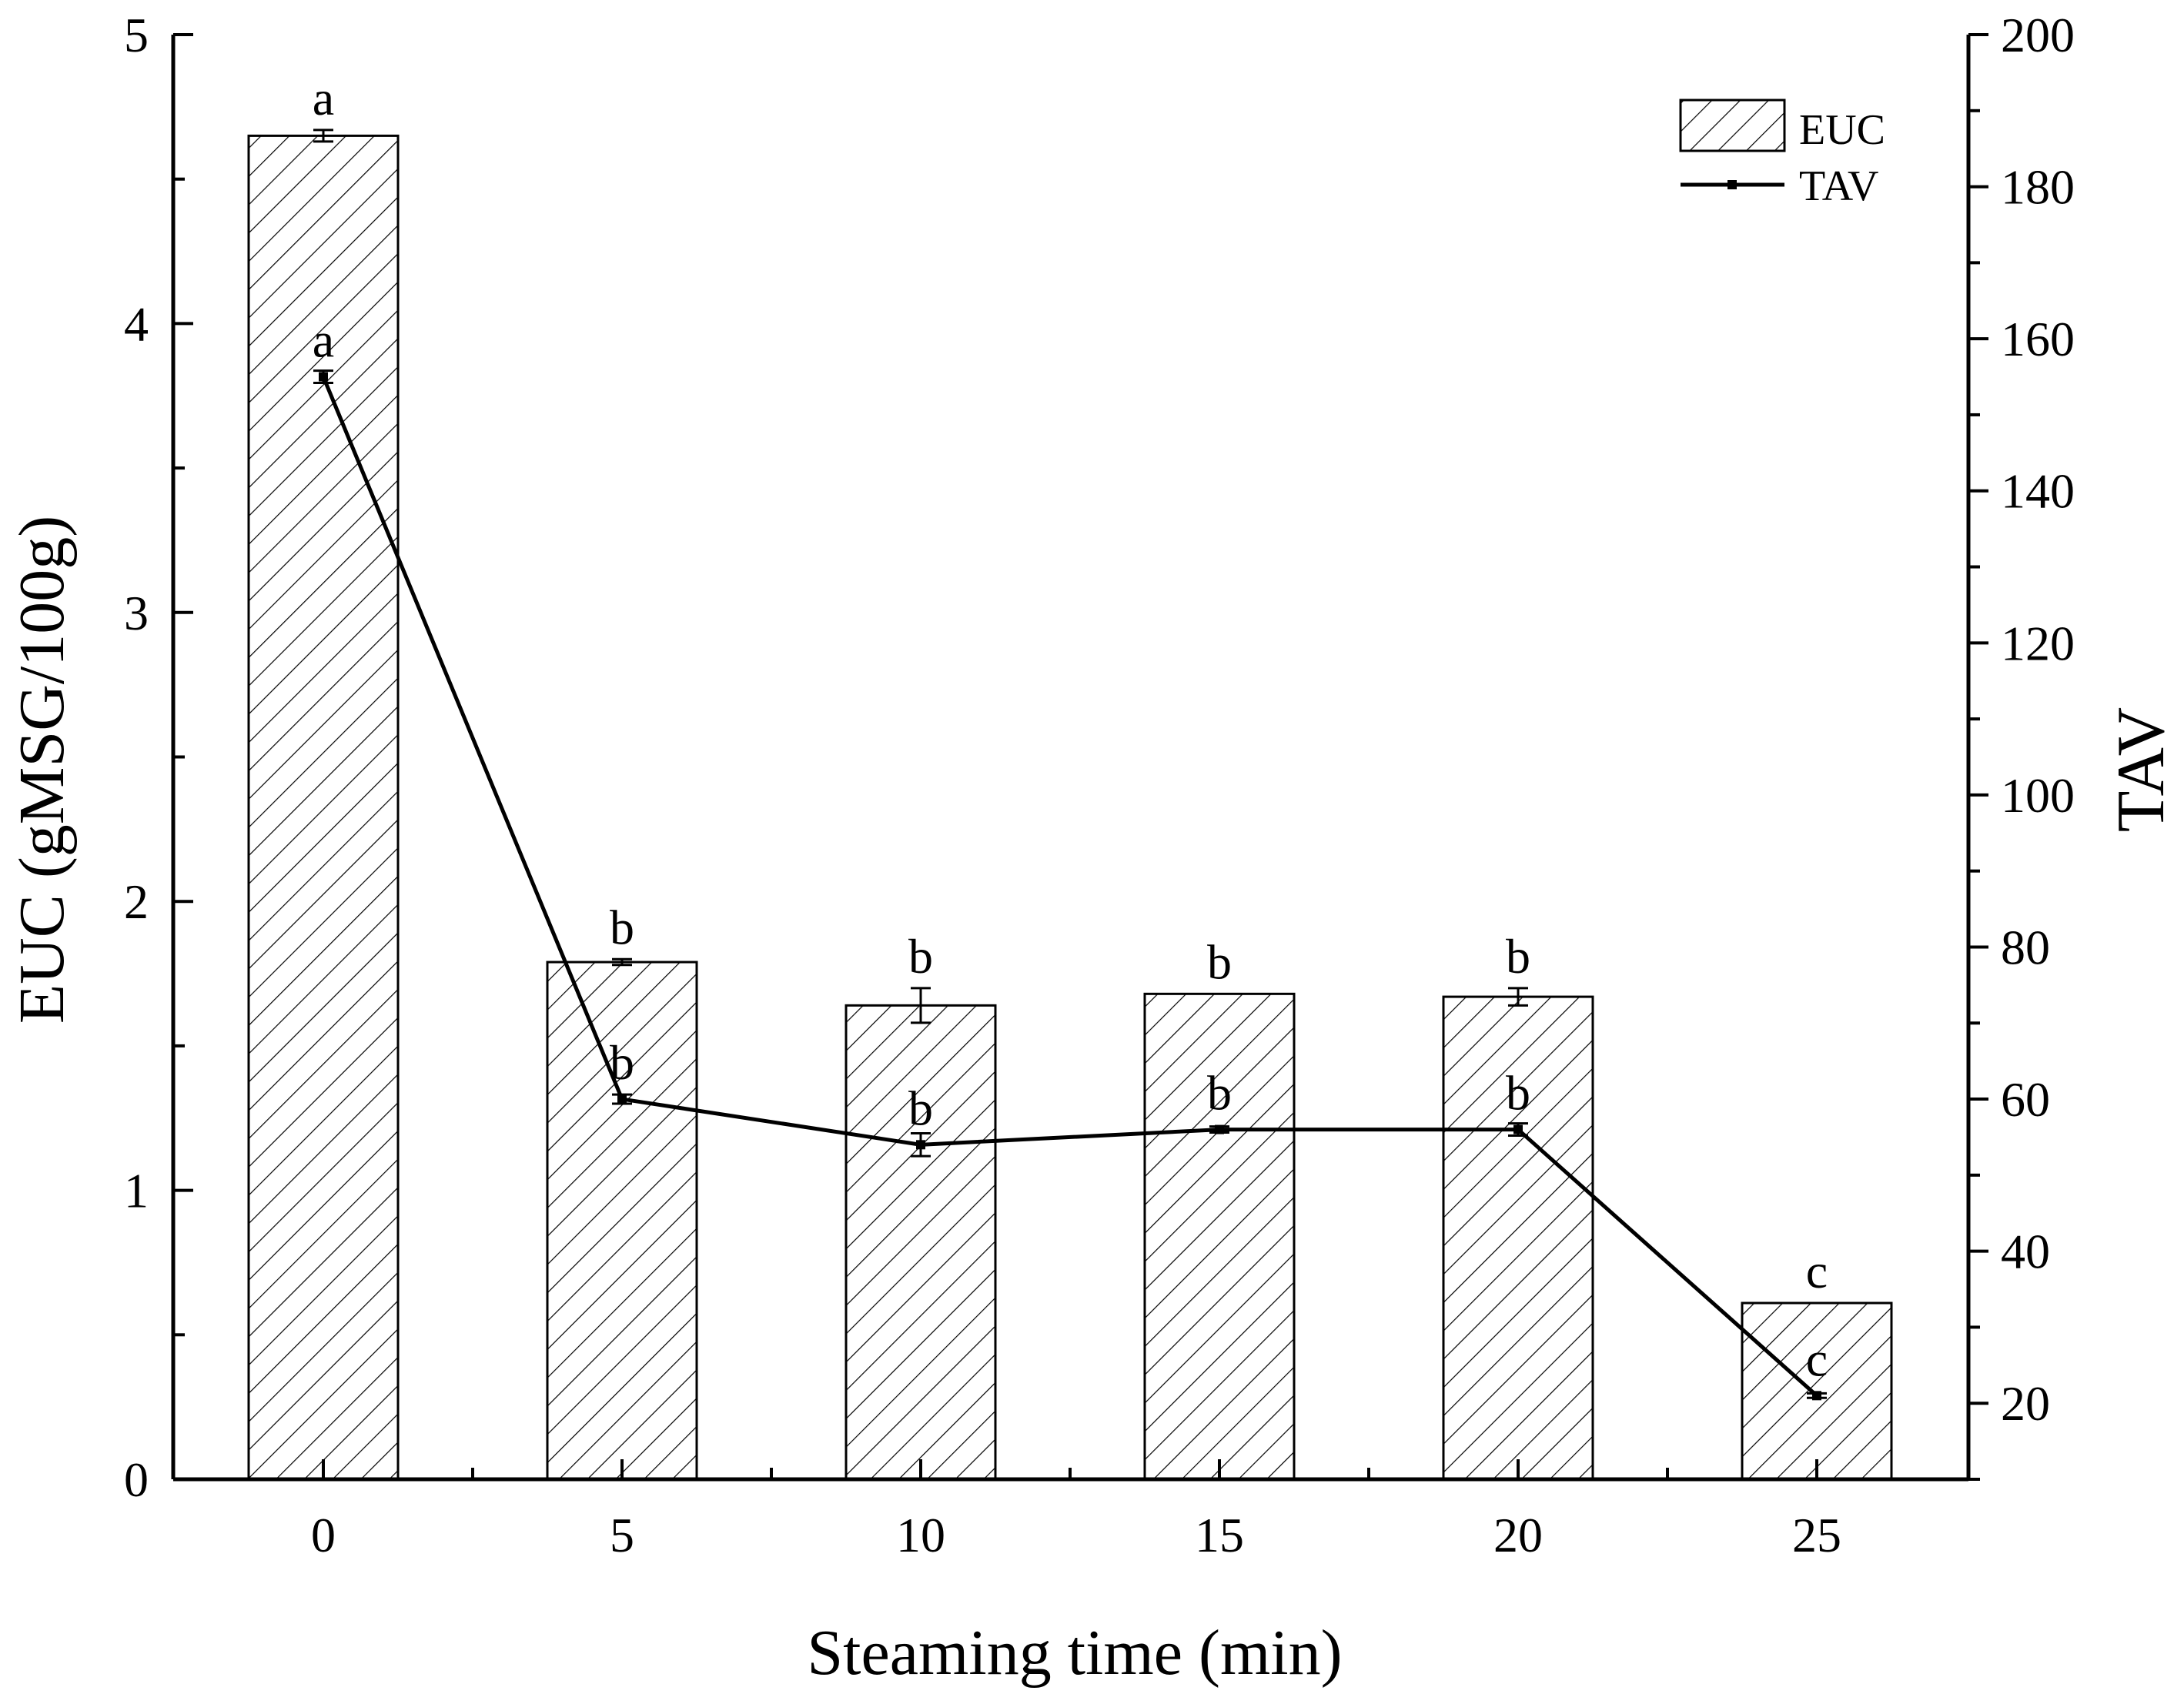  I want to click on letter-euc-0: a, so click(324, 98).